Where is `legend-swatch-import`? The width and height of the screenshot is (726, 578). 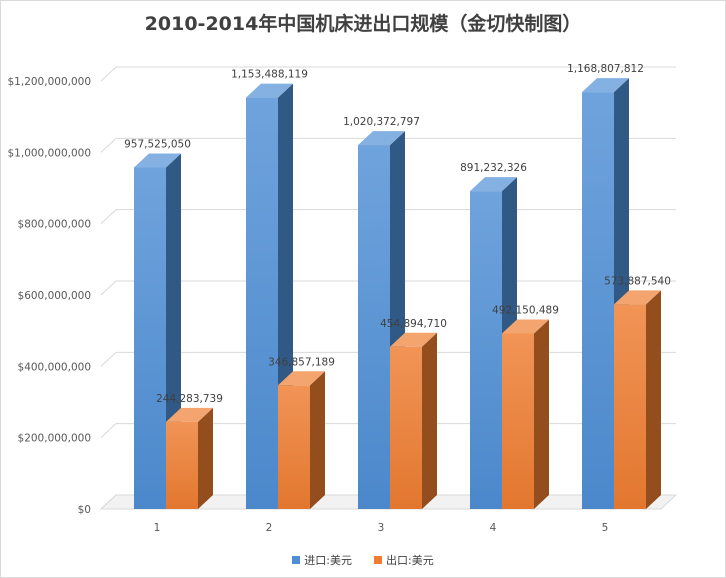
legend-swatch-import is located at coordinates (296, 560).